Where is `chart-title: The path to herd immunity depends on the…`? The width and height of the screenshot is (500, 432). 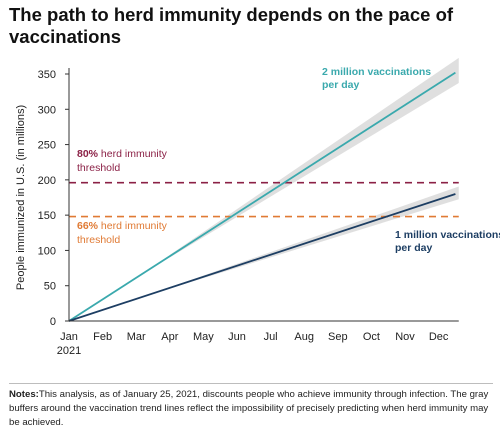 chart-title: The path to herd immunity depends on the… is located at coordinates (231, 25).